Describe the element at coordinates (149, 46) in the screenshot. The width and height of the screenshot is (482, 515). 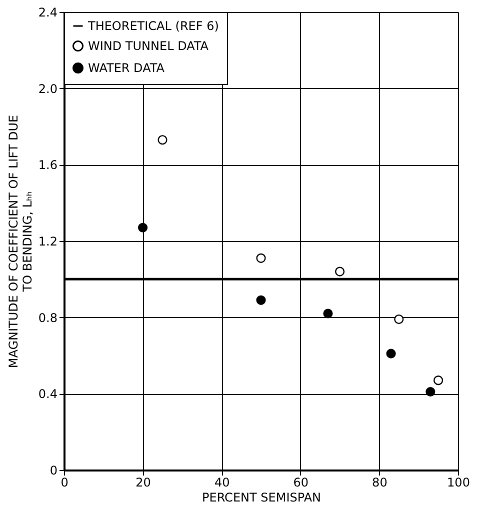
I see `legend-label: WIND TUNNEL DATA` at that location.